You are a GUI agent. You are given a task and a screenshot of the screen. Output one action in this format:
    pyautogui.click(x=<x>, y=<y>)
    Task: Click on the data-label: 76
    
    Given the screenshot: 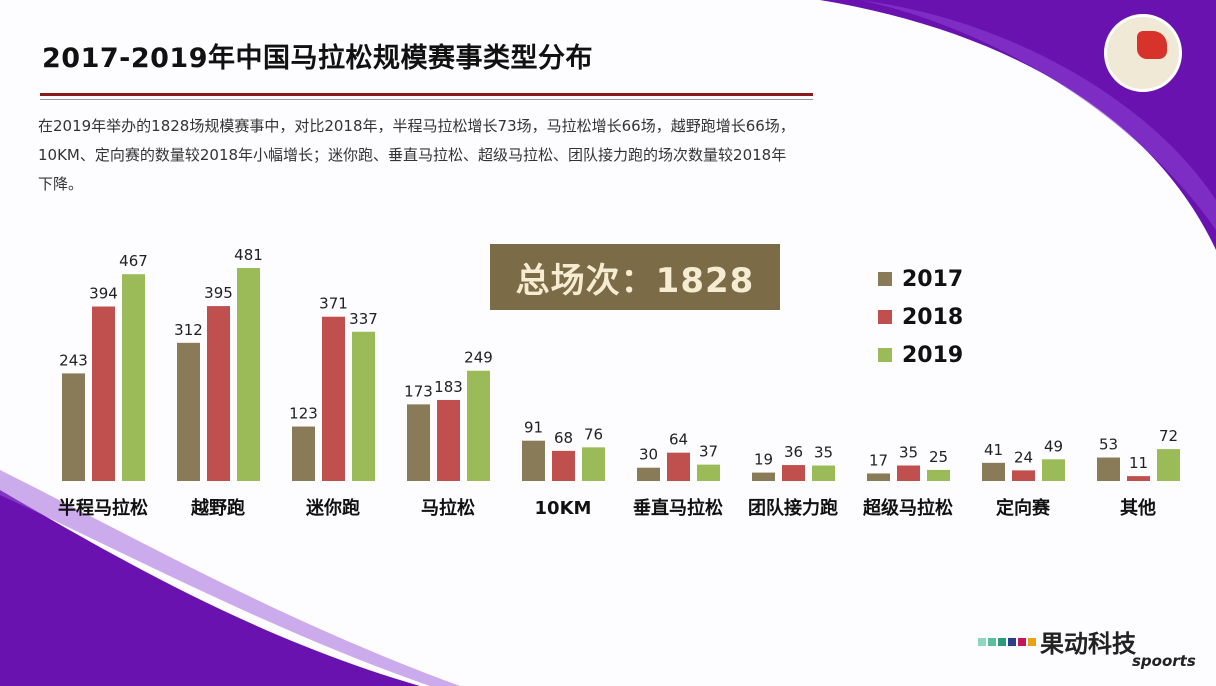 What is the action you would take?
    pyautogui.click(x=593, y=434)
    